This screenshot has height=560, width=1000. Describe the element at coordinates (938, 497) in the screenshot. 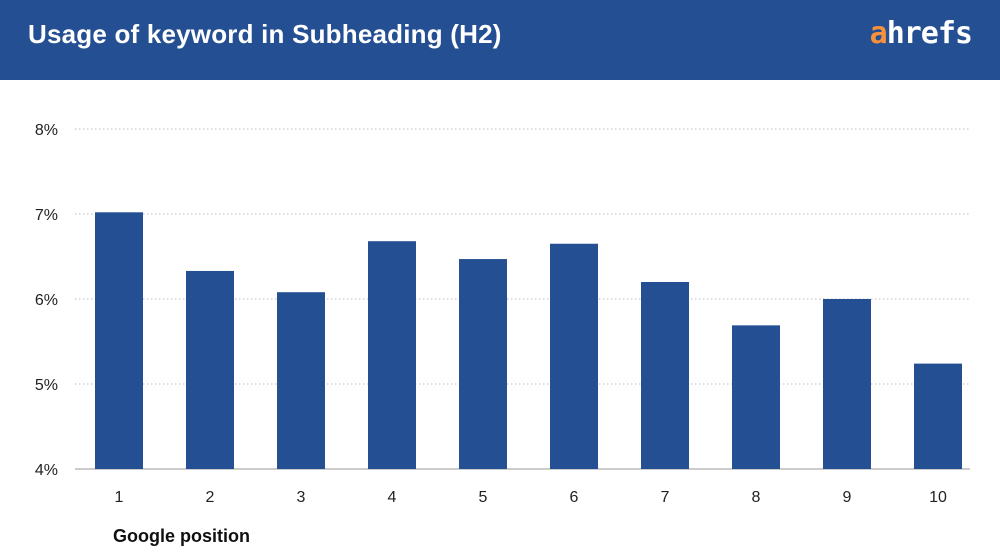

I see `x-tick-label: 10` at that location.